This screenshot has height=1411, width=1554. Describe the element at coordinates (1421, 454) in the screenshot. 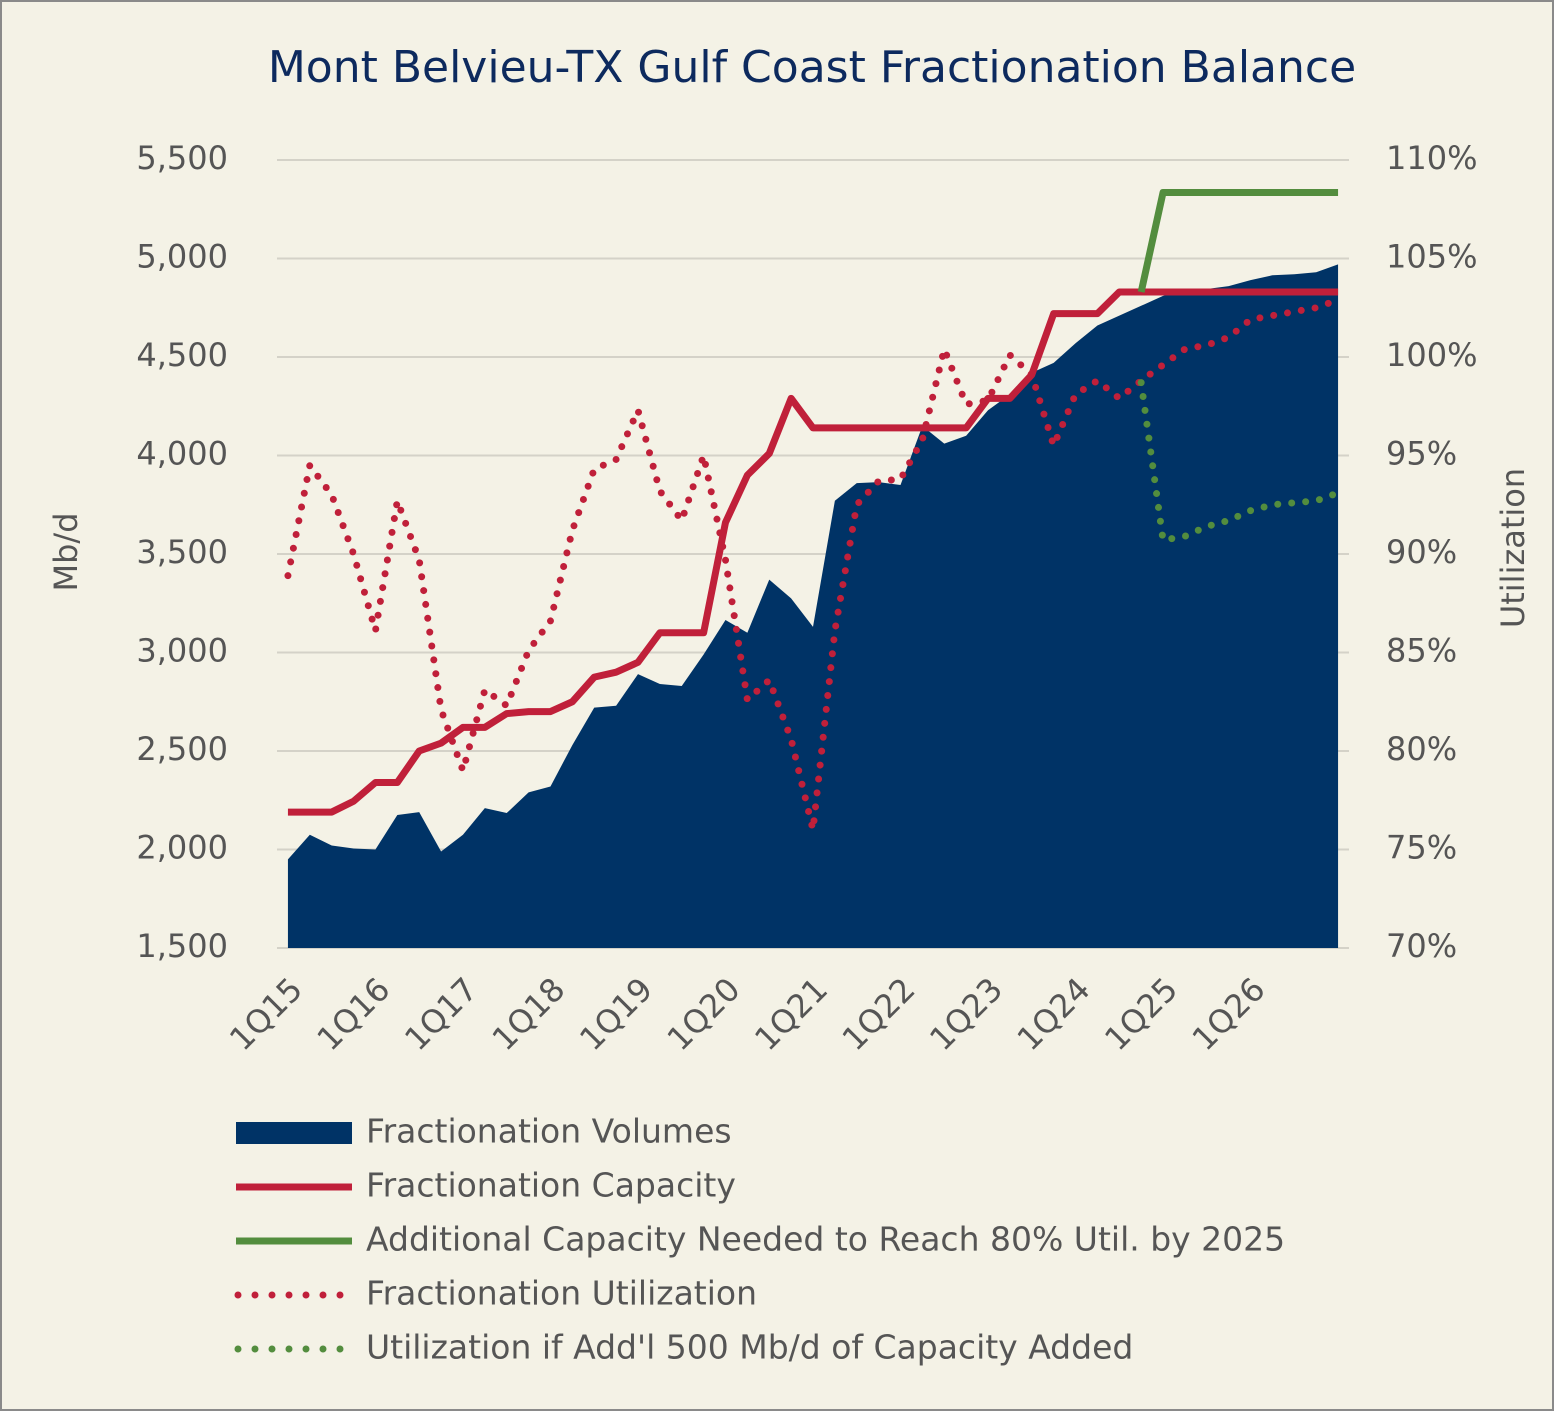

I see `y2-tick-label: 95%` at that location.